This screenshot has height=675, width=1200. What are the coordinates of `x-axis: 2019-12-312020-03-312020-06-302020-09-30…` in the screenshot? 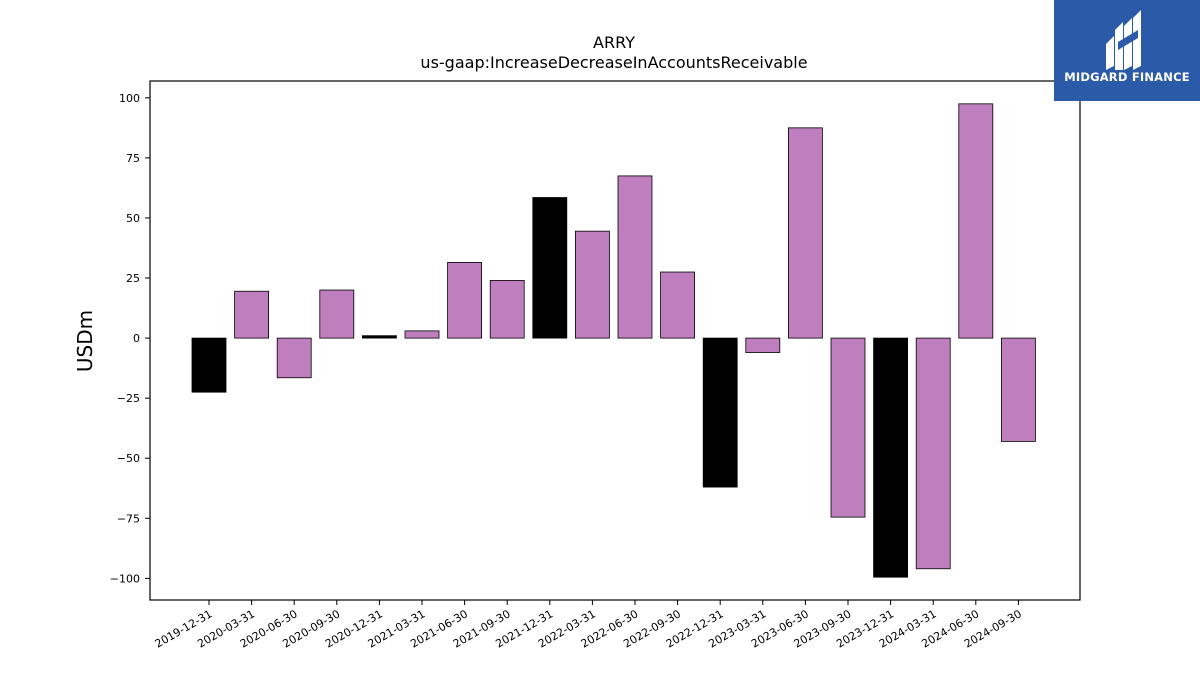 It's located at (588, 625).